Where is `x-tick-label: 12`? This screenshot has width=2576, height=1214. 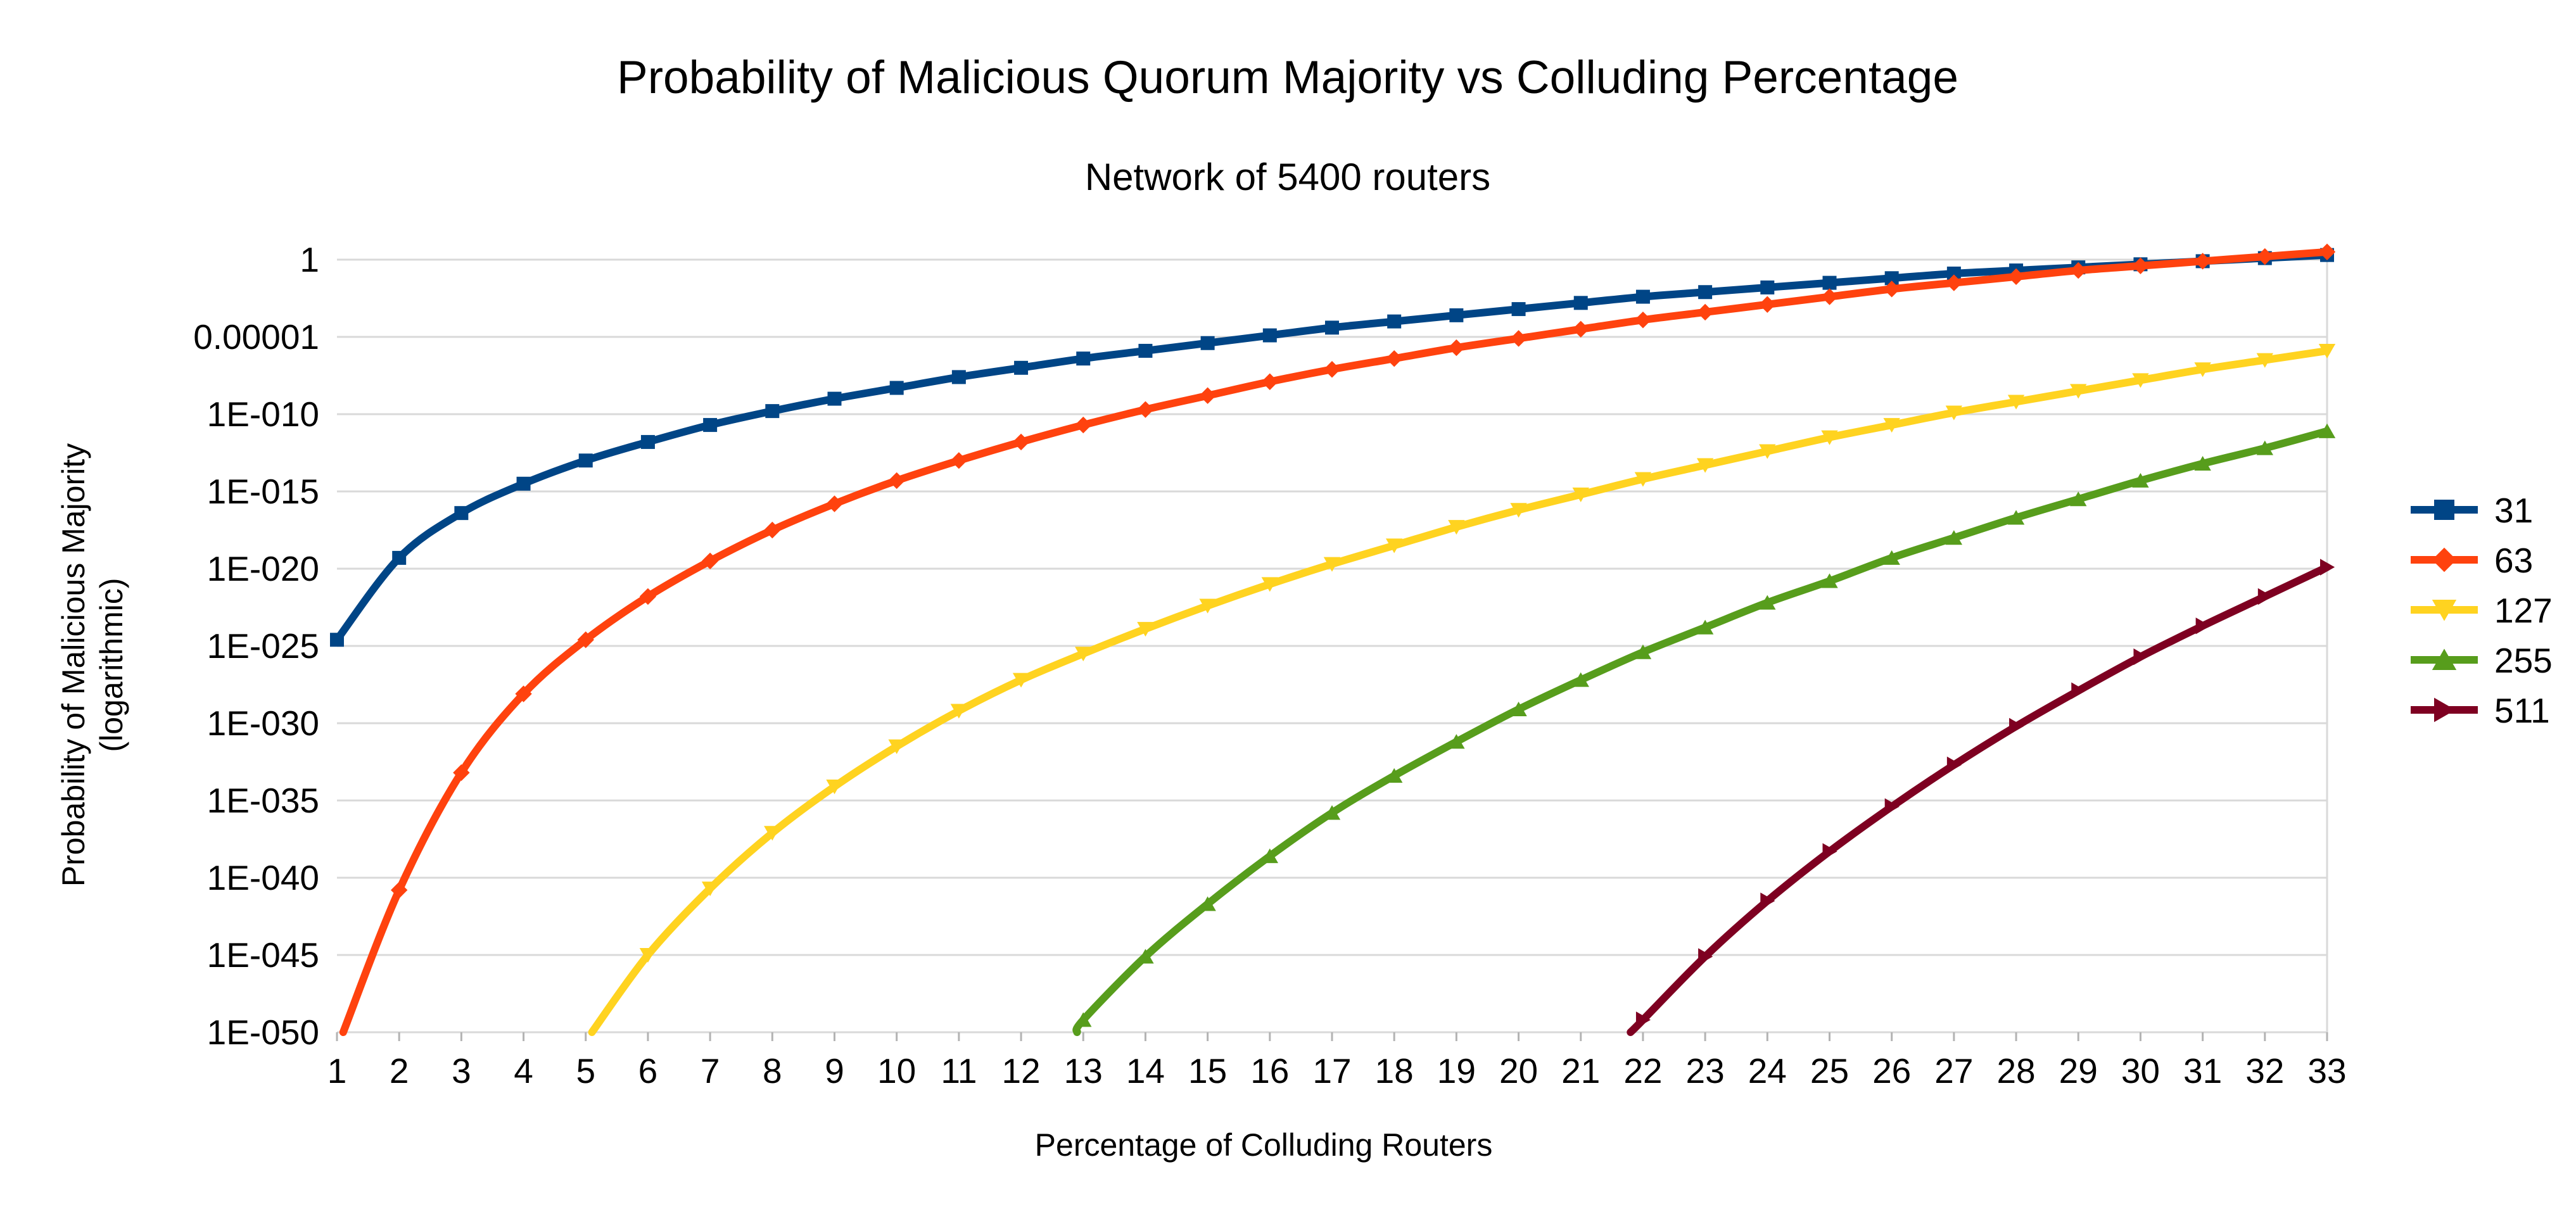
x-tick-label: 12 is located at coordinates (1020, 1071).